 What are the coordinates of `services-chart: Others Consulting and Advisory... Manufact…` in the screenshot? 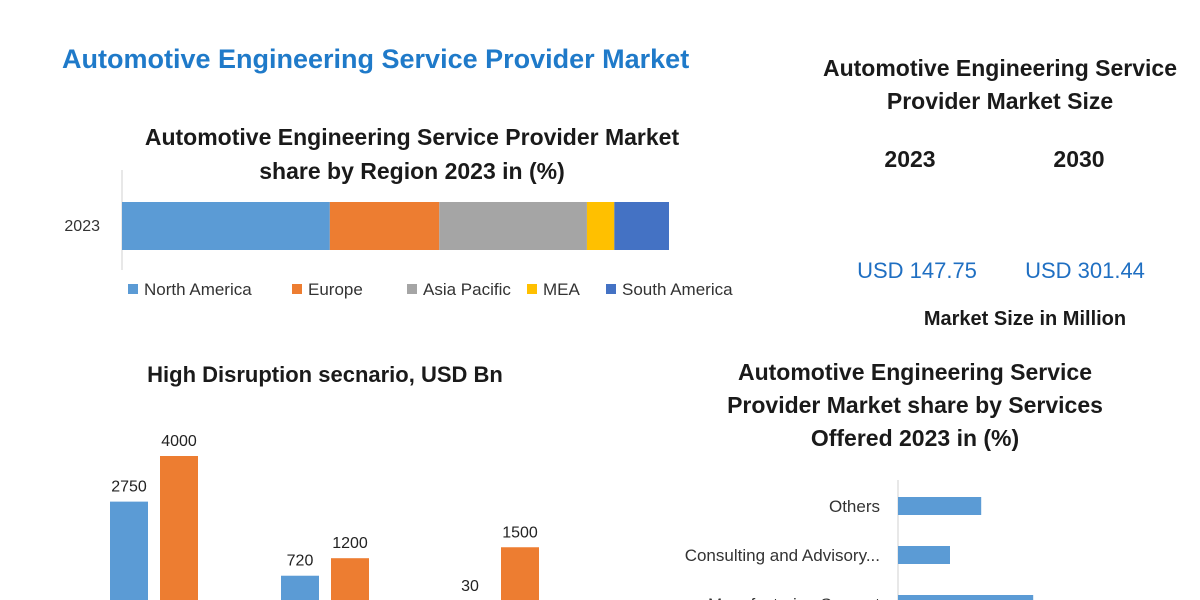 It's located at (859, 540).